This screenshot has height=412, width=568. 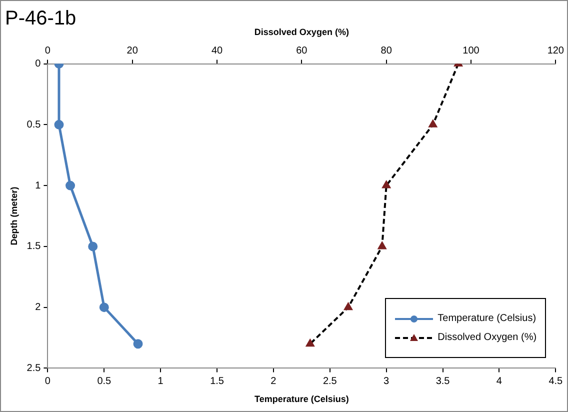 What do you see at coordinates (273, 381) in the screenshot?
I see `x-tick-label: 2` at bounding box center [273, 381].